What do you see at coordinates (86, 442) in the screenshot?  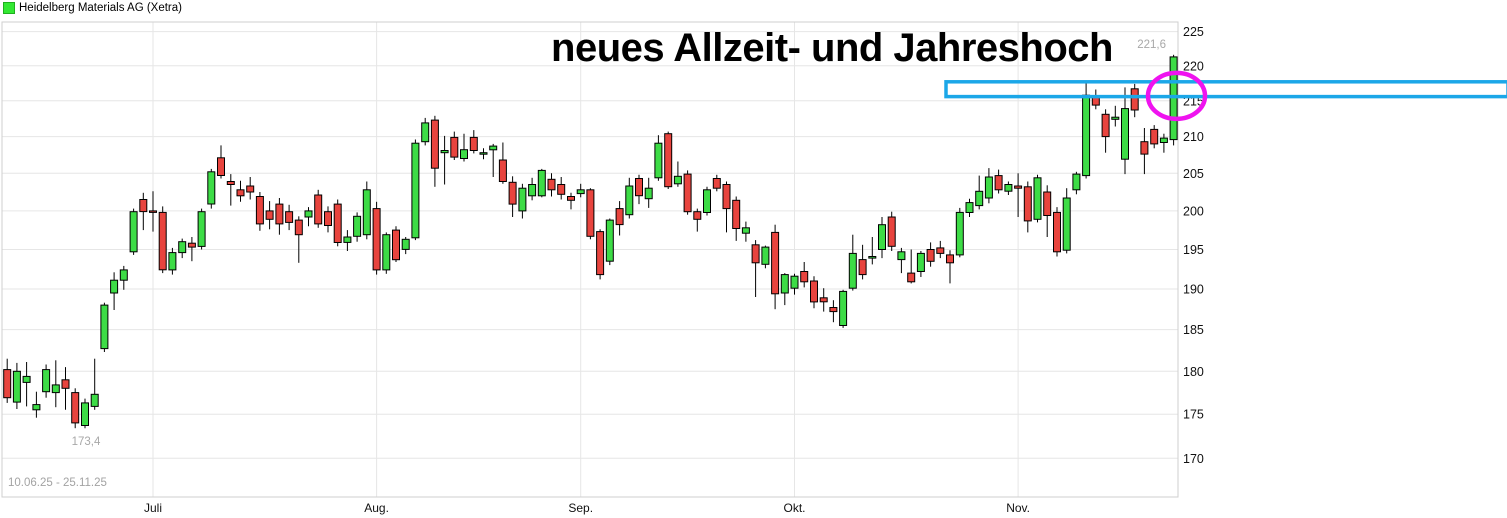 I see `low-value-label: 173,4` at bounding box center [86, 442].